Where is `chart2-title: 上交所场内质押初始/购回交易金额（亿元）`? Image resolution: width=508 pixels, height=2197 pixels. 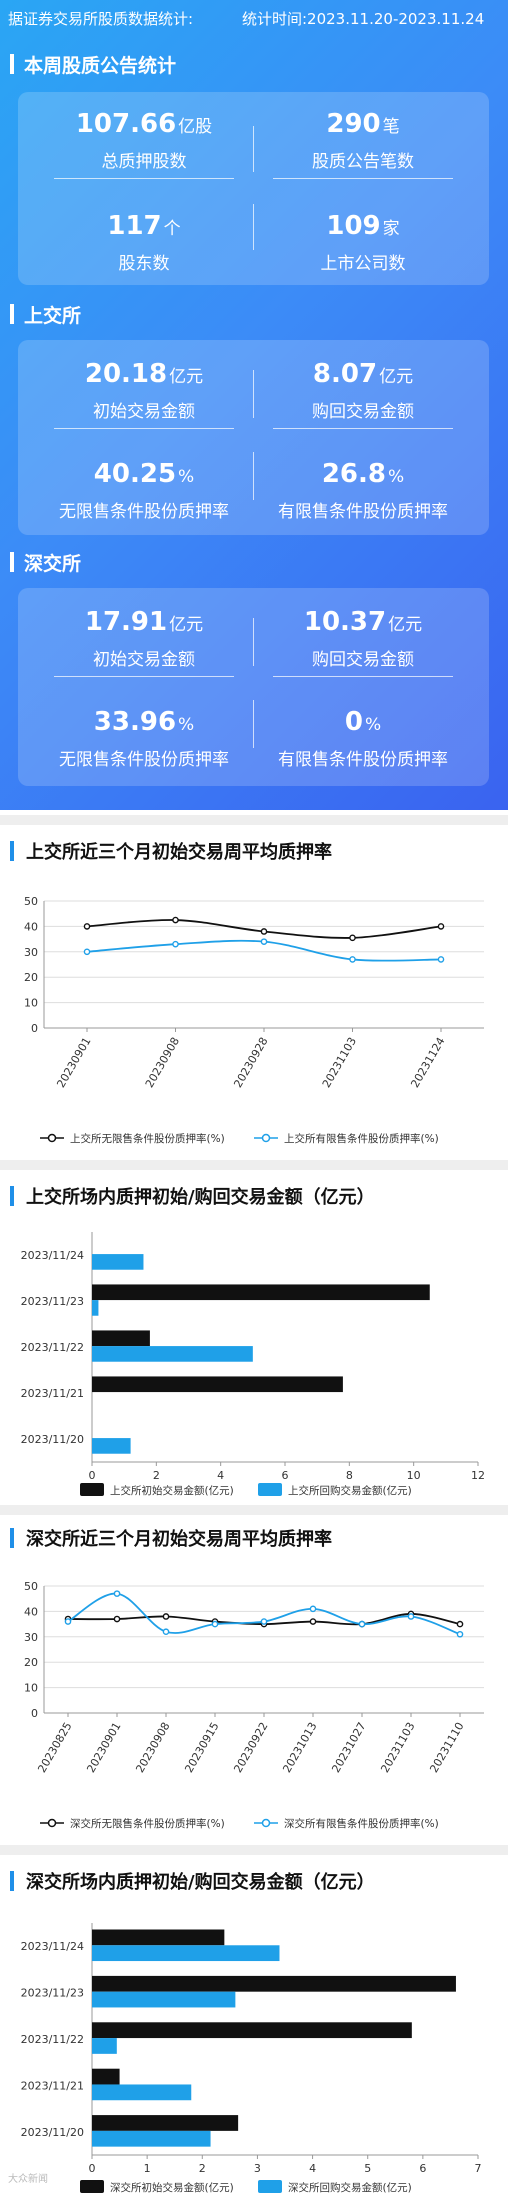 chart2-title: 上交所场内质押初始/购回交易金额（亿元） is located at coordinates (200, 1197).